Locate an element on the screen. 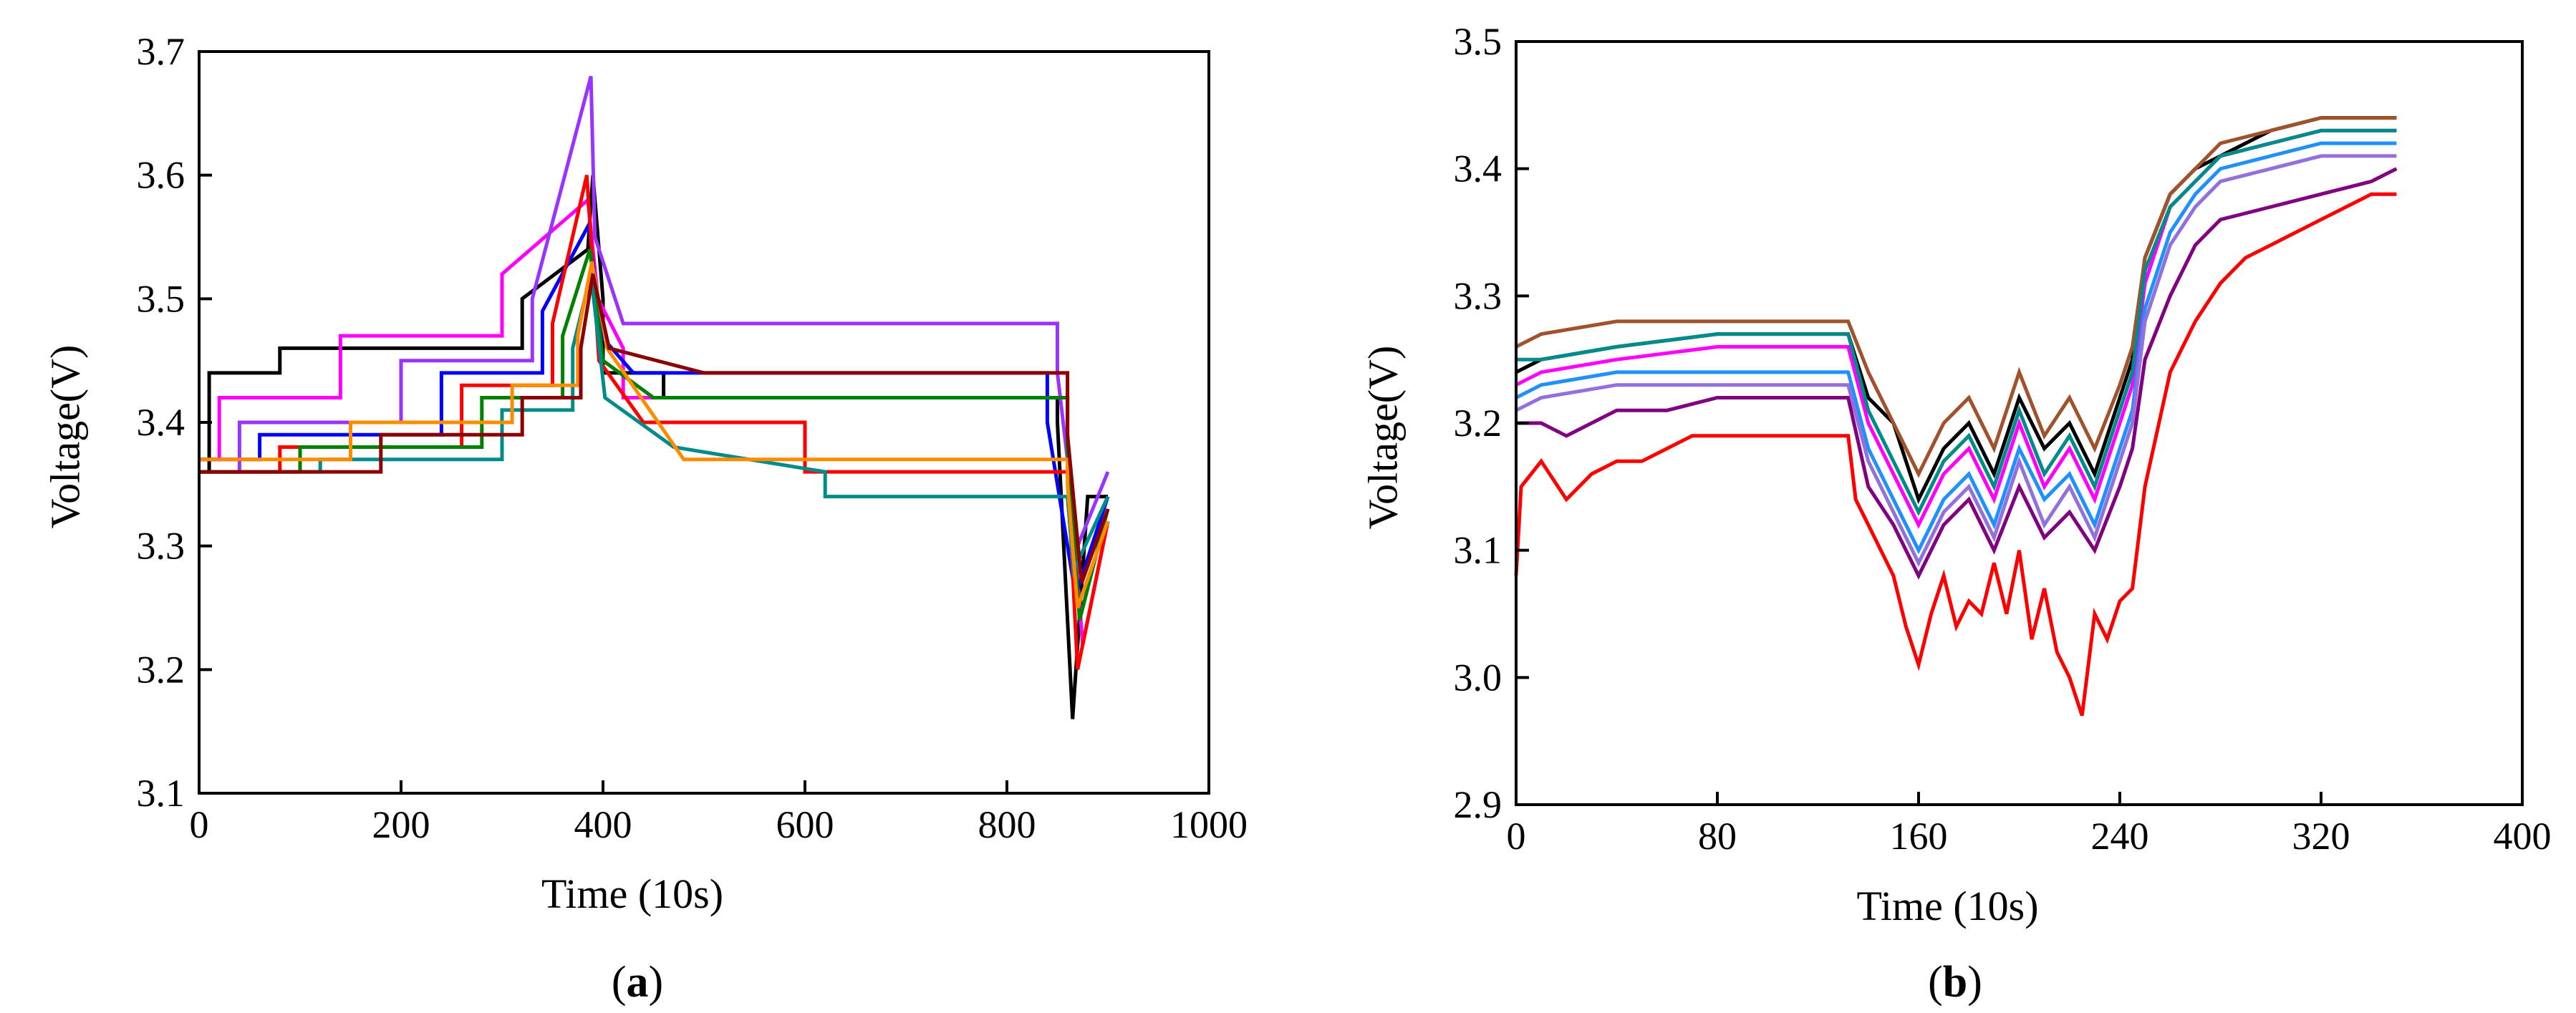 Image resolution: width=2576 pixels, height=1013 pixels. panel-b-label-letter: b is located at coordinates (1955, 982).